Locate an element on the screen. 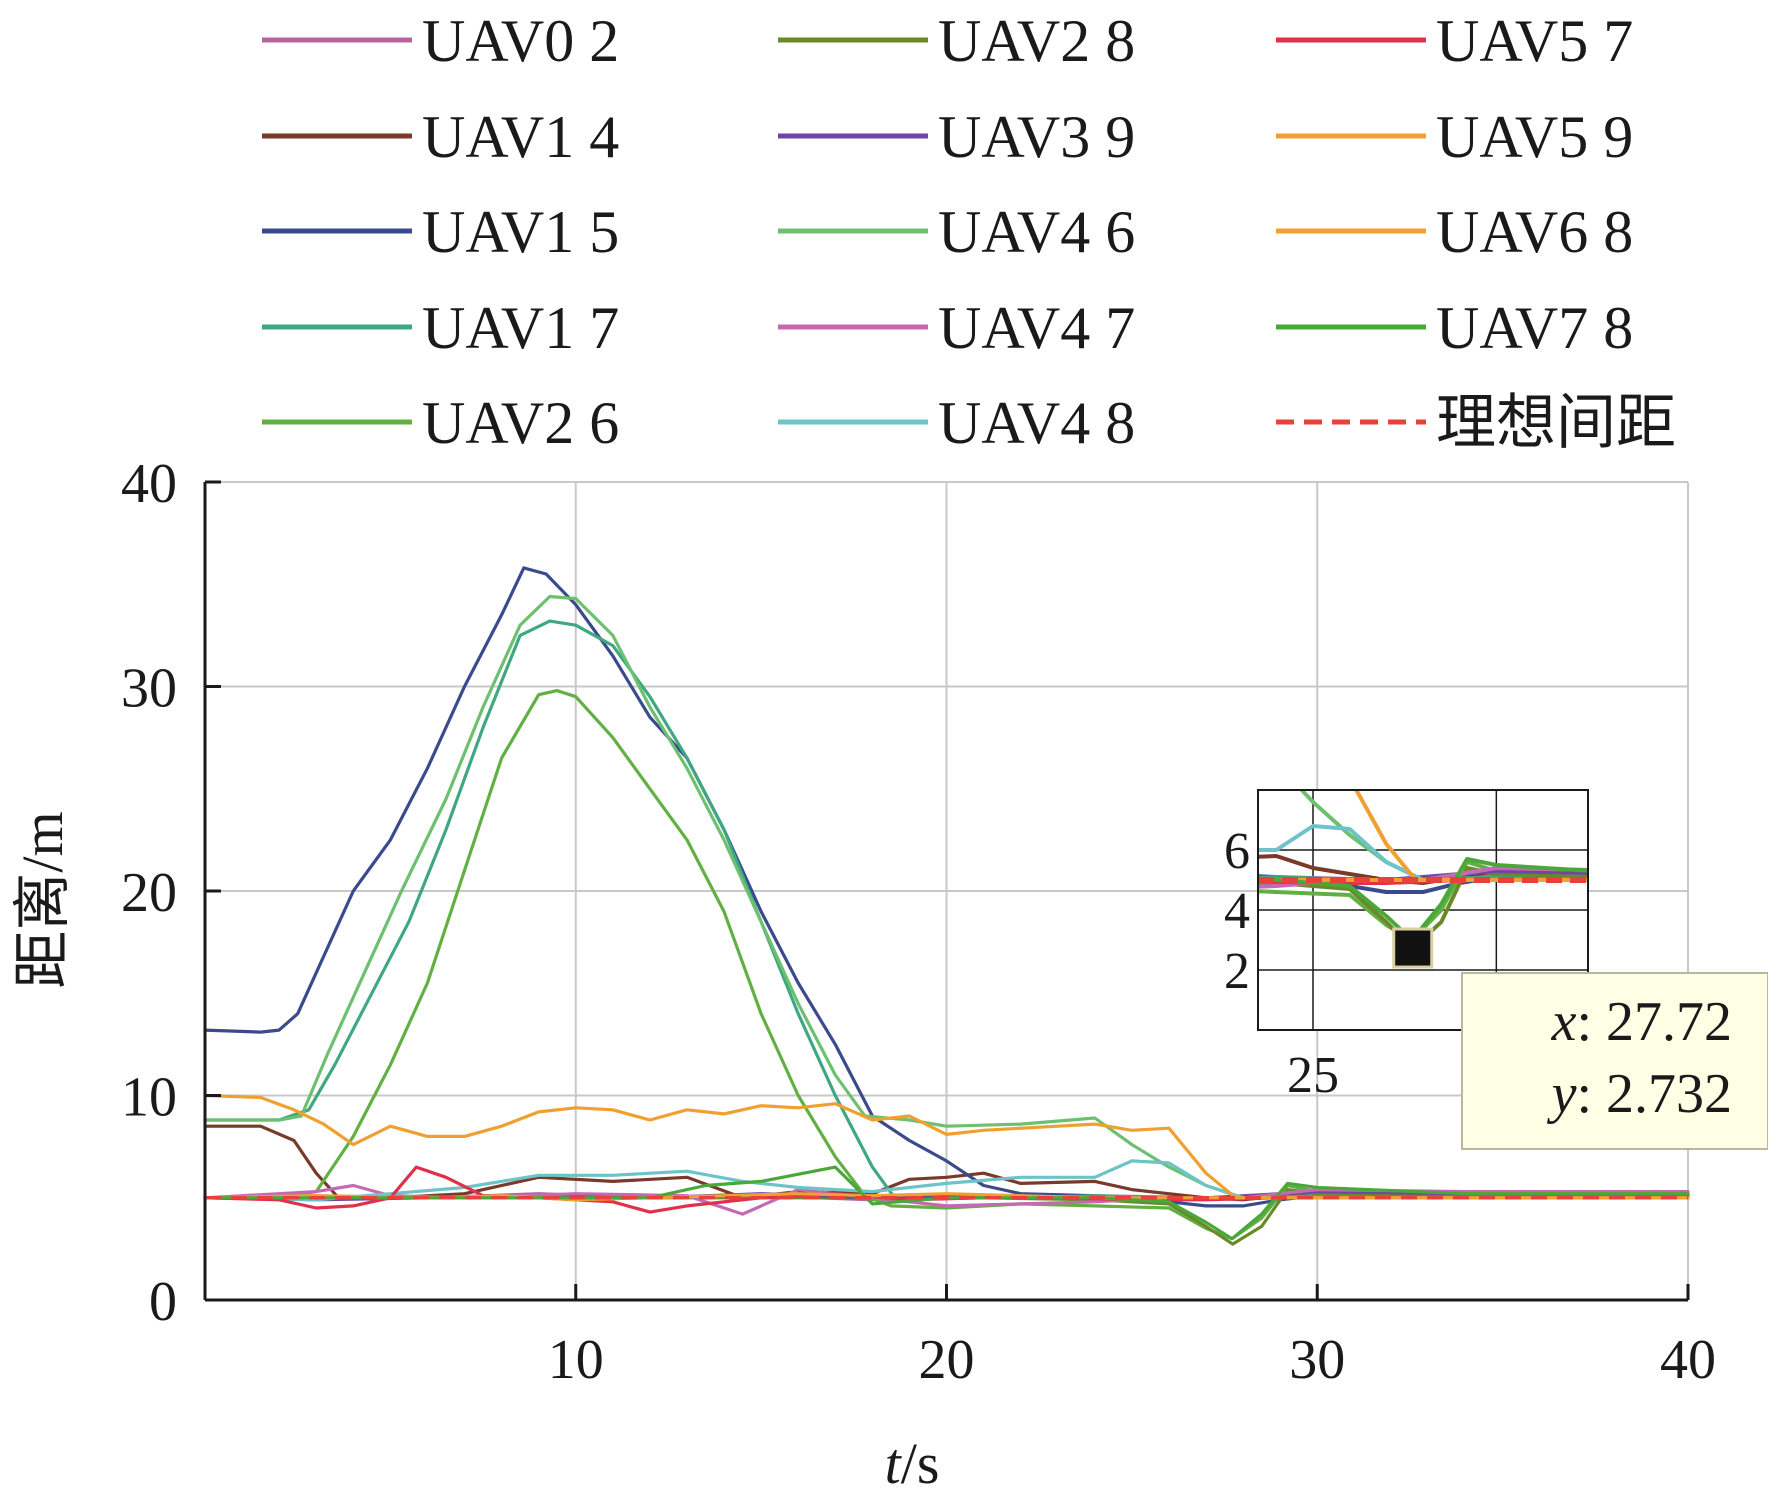 This screenshot has width=1768, height=1498. legend-label-4: UAV2 6 is located at coordinates (520, 423).